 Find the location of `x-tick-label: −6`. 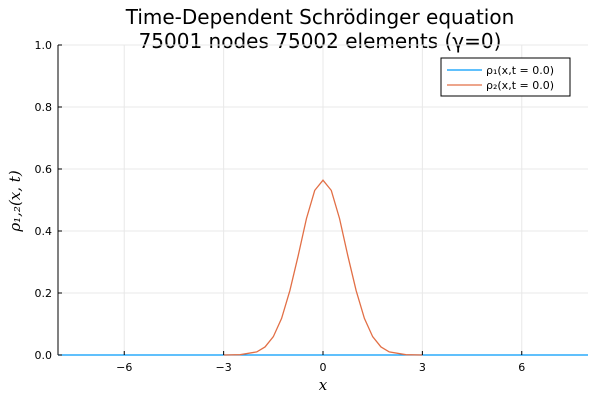

x-tick-label: −6 is located at coordinates (124, 367).